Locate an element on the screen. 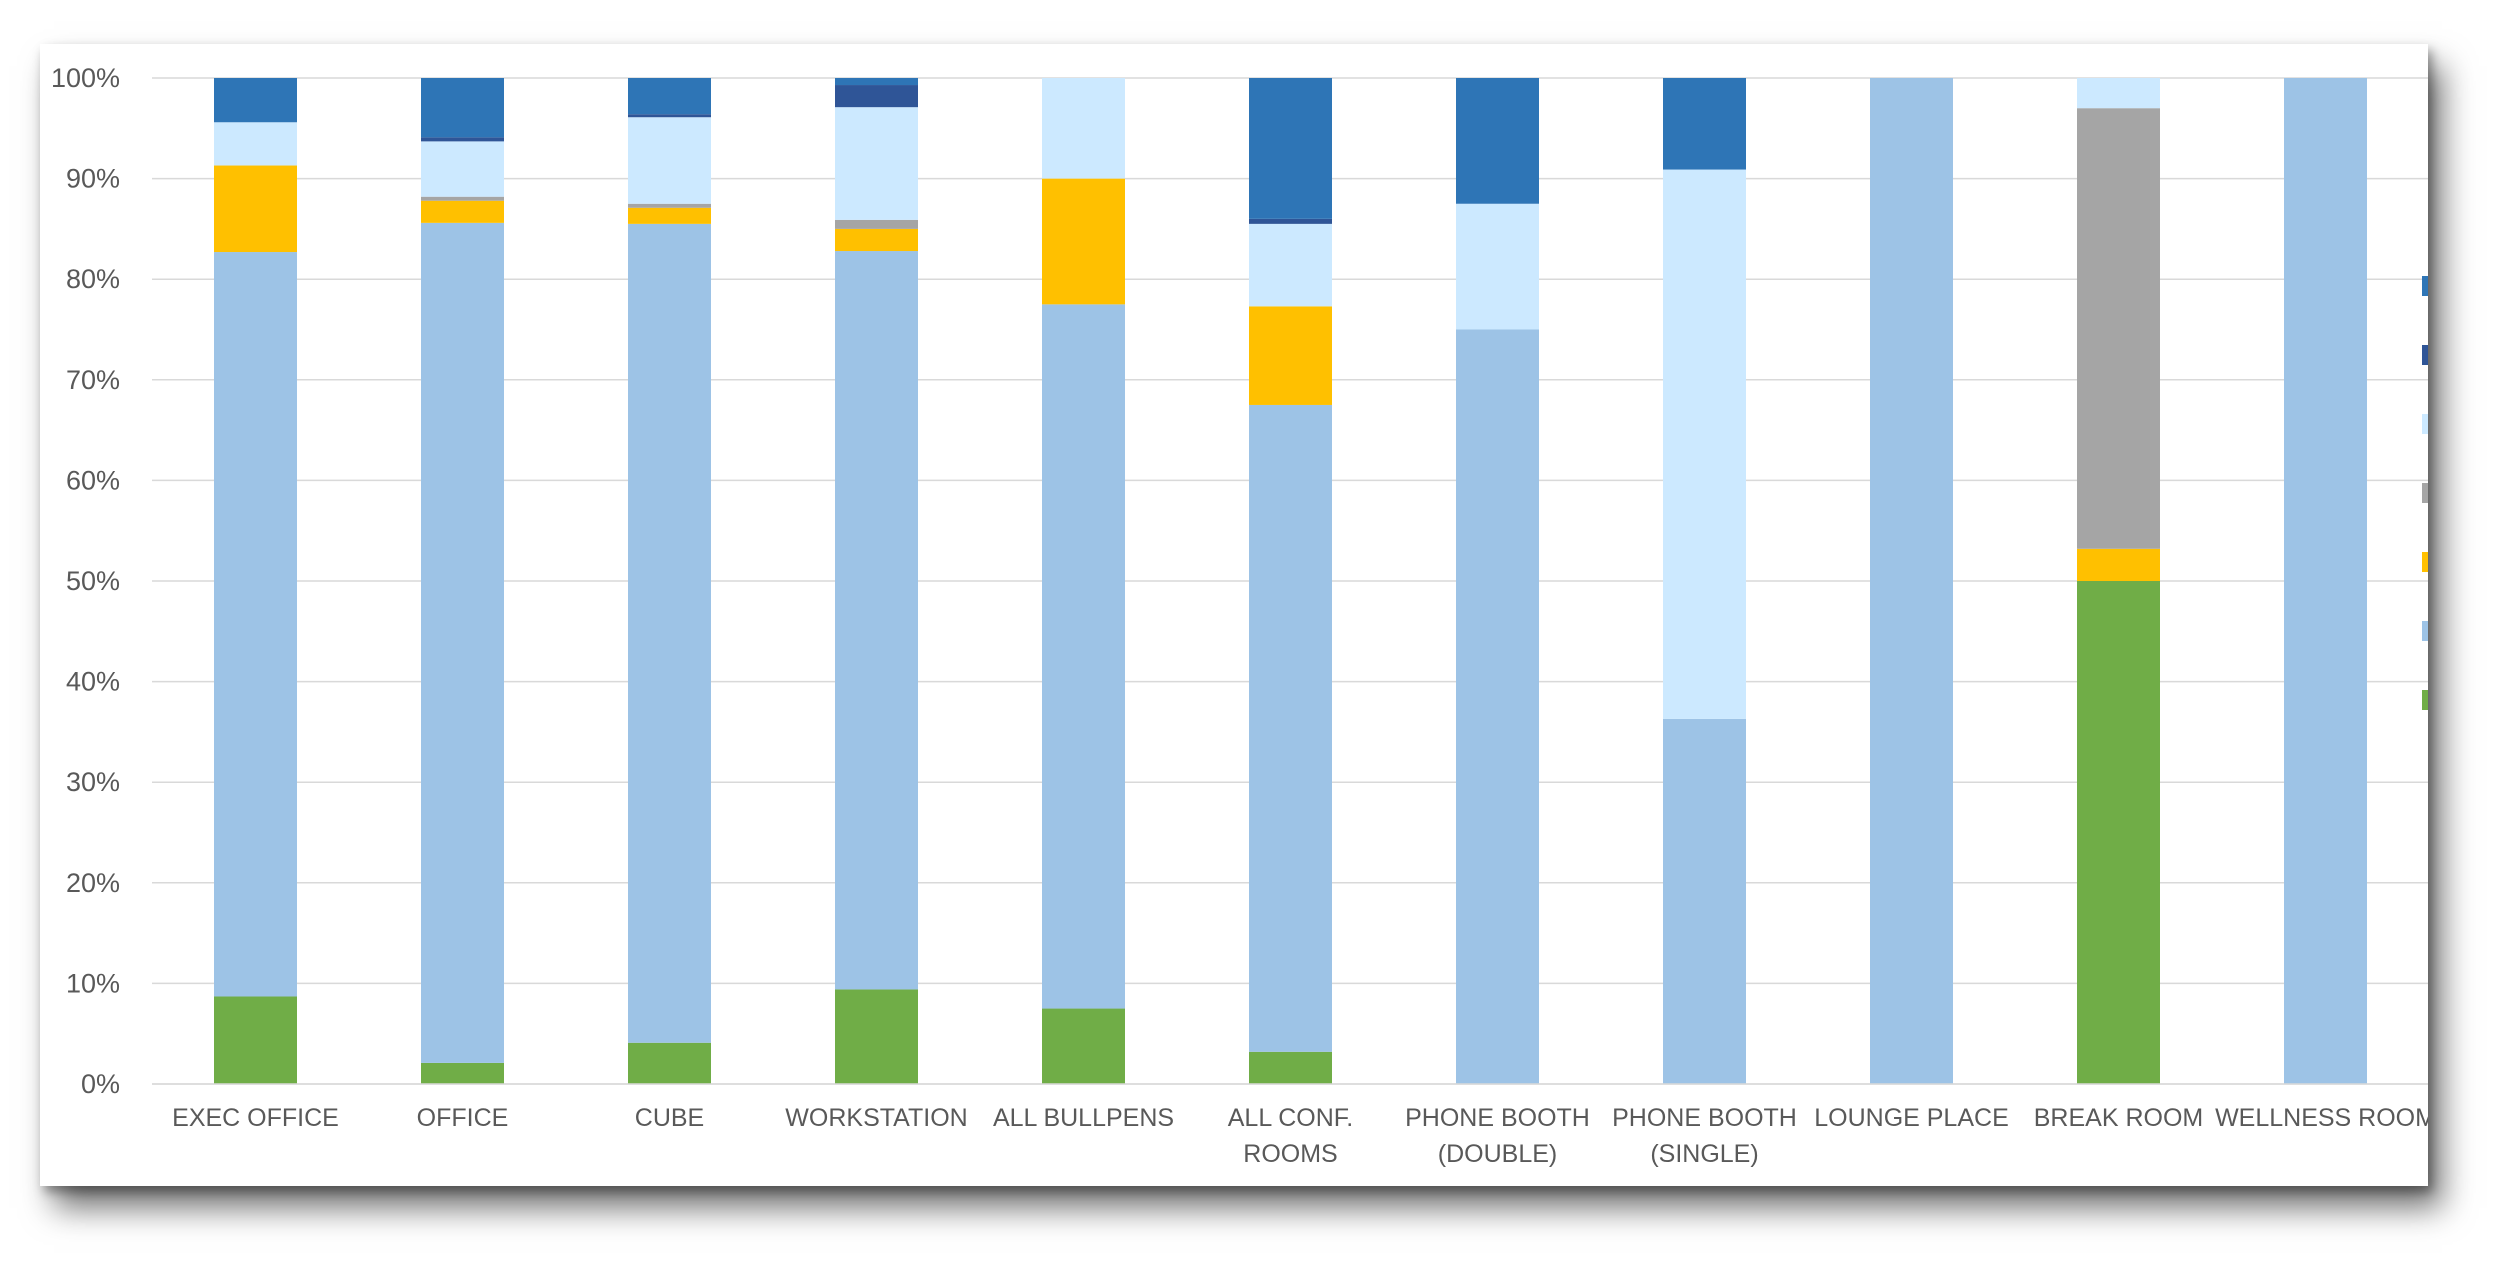 This screenshot has width=2512, height=1272. x-category-label: ALL BULLPENS is located at coordinates (1083, 1118).